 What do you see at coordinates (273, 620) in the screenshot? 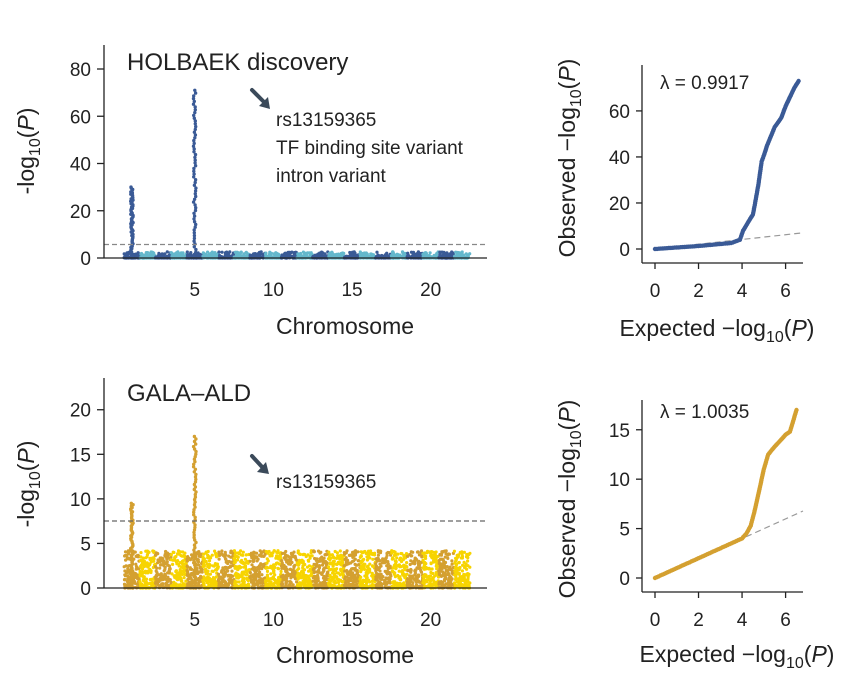
I see `x-tick-label: 10` at bounding box center [273, 620].